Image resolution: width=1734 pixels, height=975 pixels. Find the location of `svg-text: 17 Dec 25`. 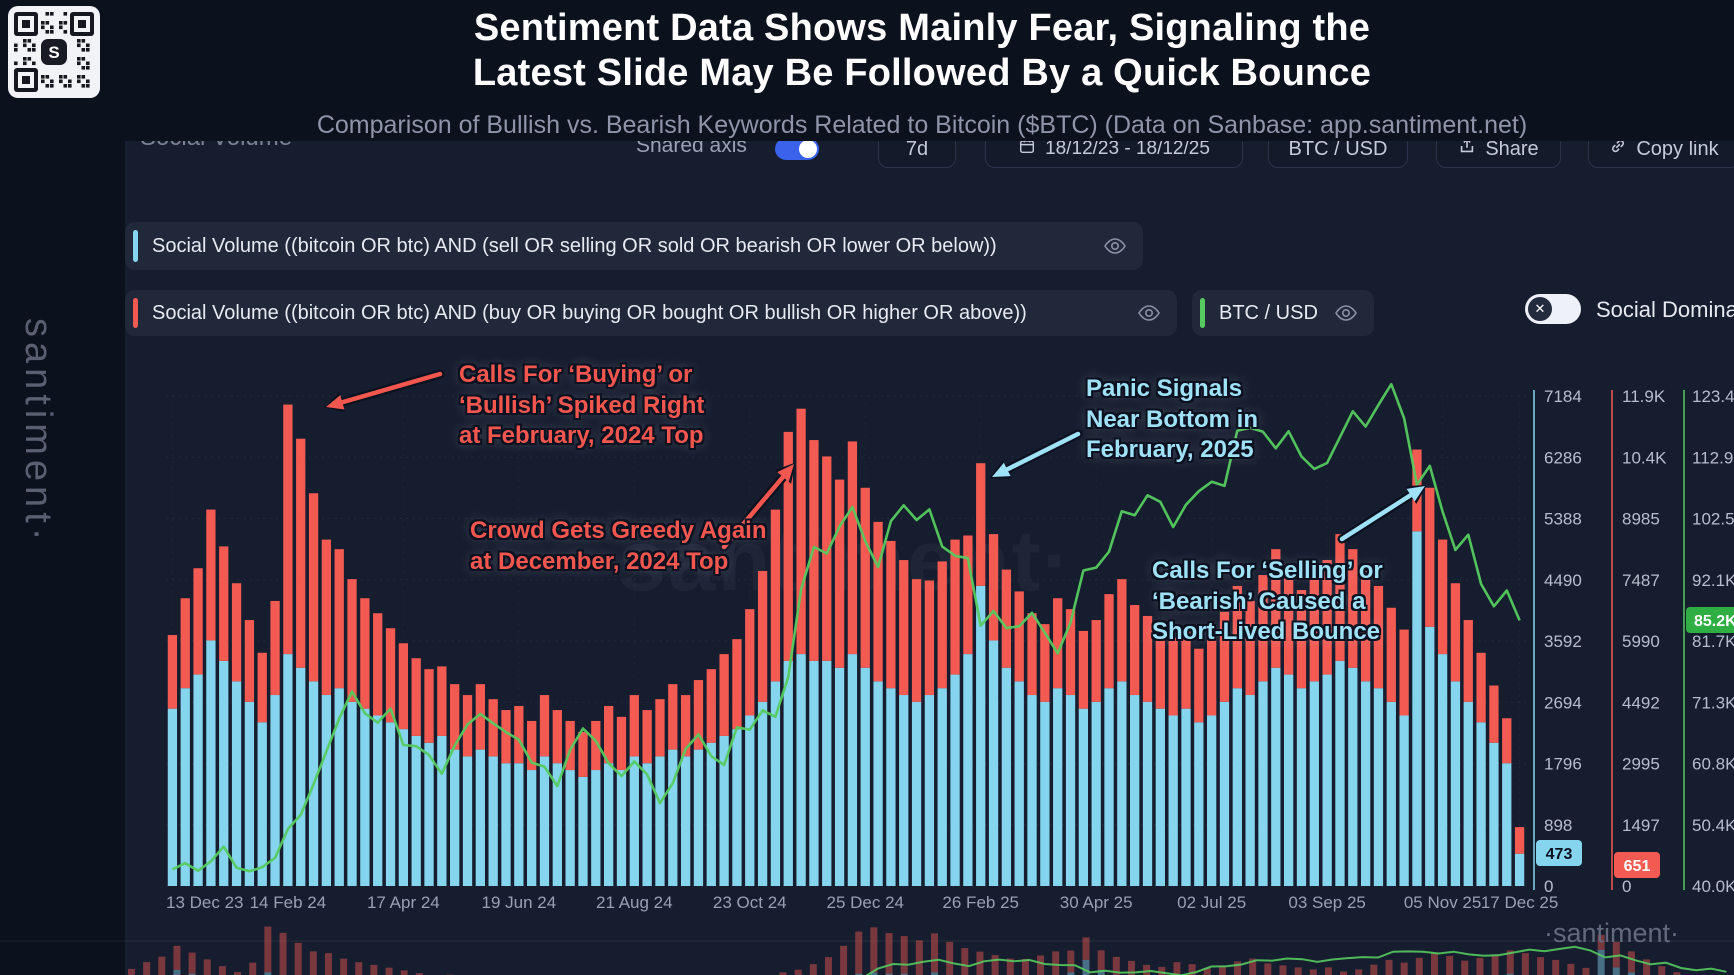

svg-text: 17 Dec 25 is located at coordinates (1520, 902).